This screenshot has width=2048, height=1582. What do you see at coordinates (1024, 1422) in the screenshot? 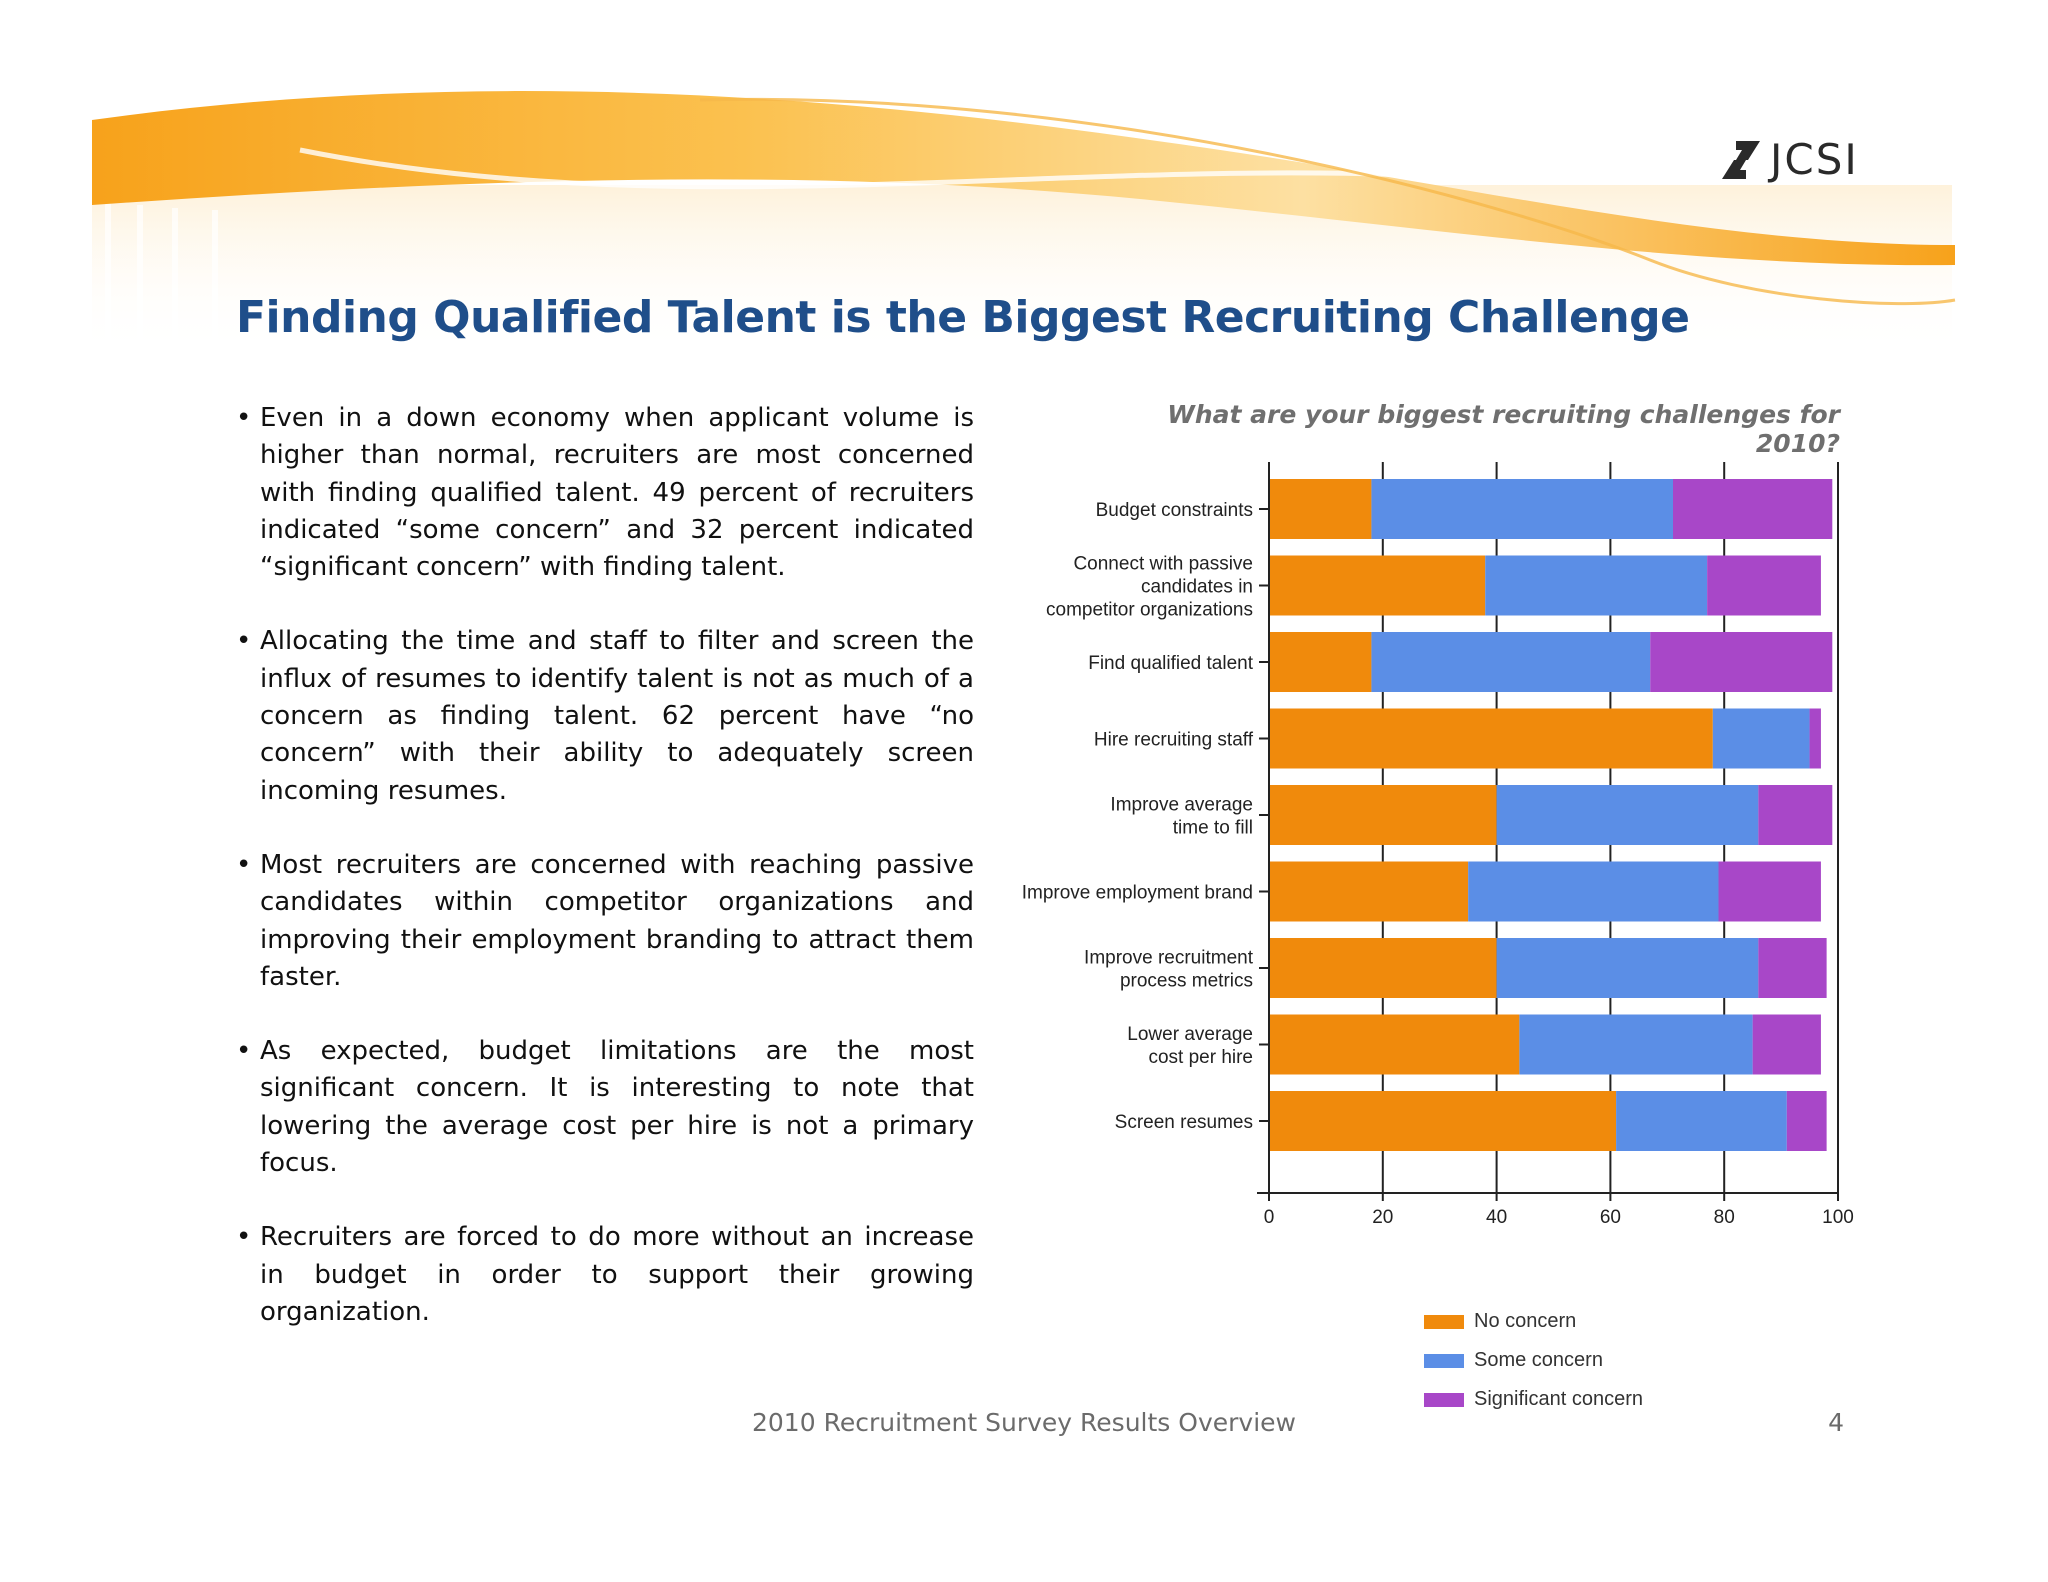
I see `footer-text: 2010 Recruitment Survey Results Overview` at bounding box center [1024, 1422].